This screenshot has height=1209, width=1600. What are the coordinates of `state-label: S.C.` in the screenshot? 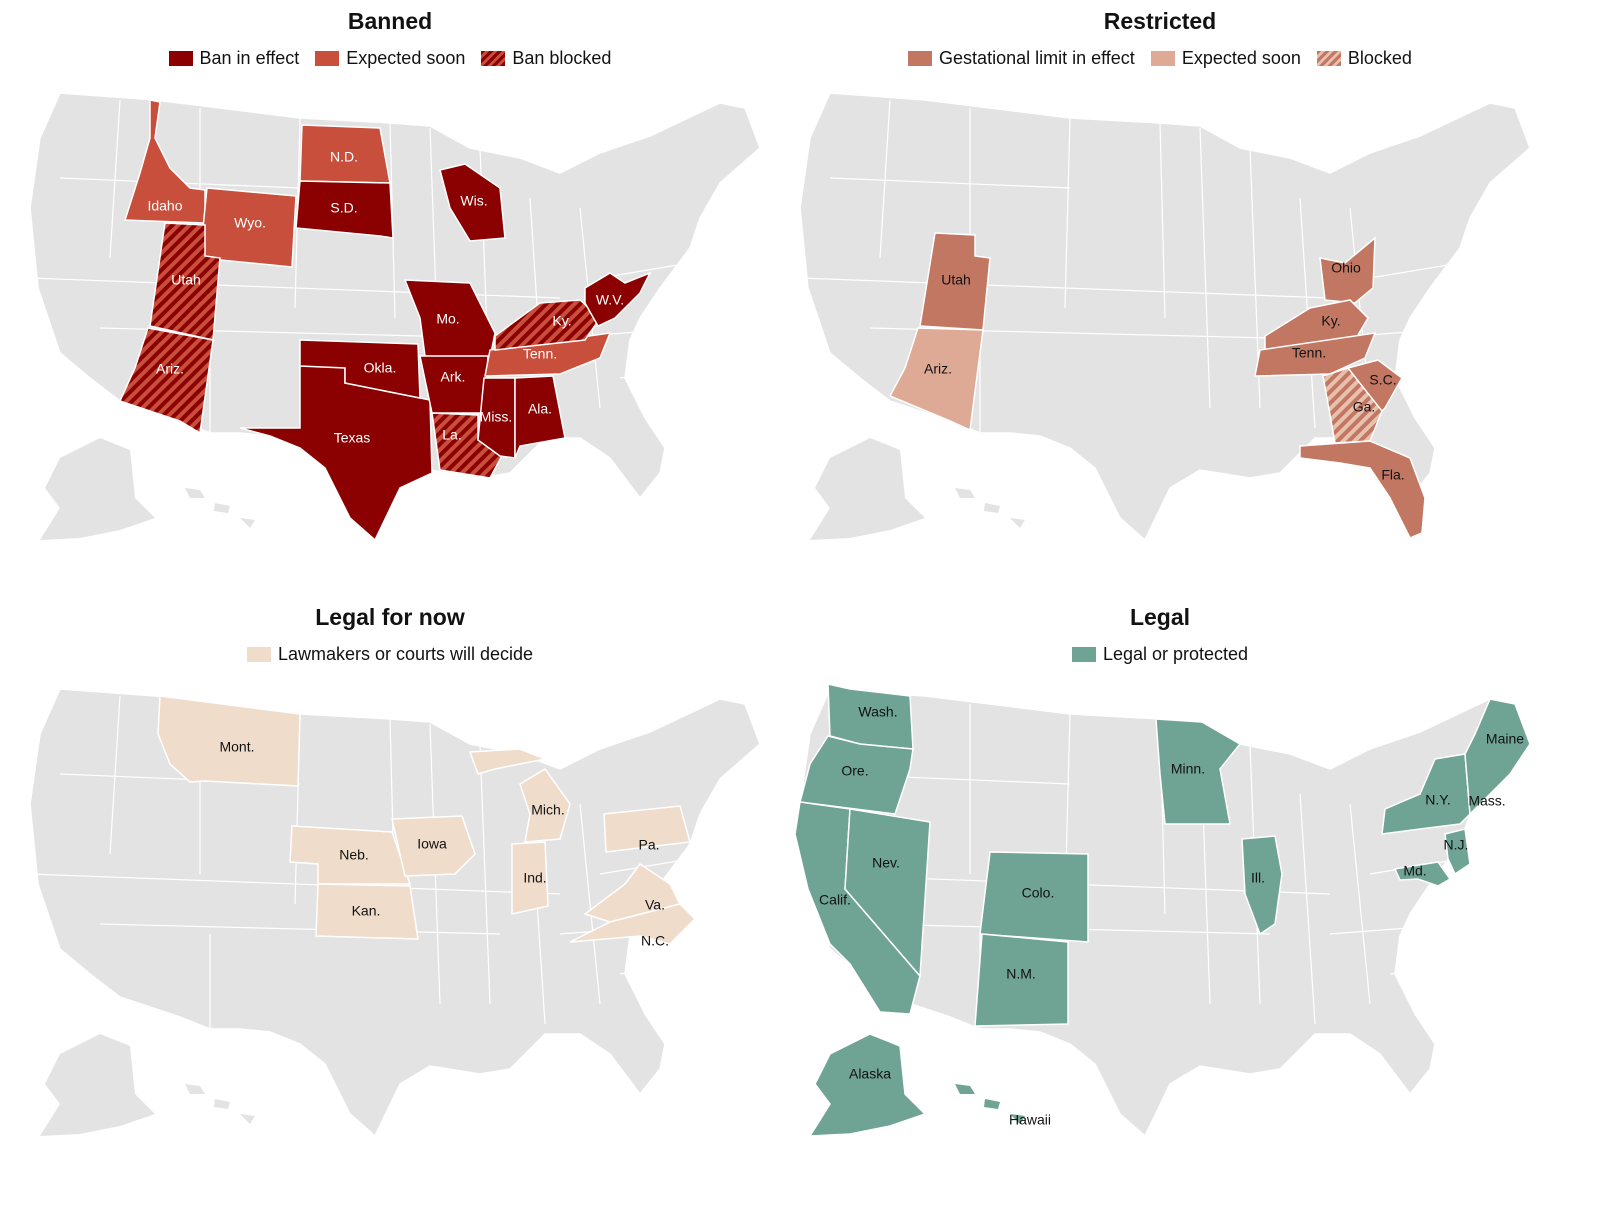 It's located at (1382, 380).